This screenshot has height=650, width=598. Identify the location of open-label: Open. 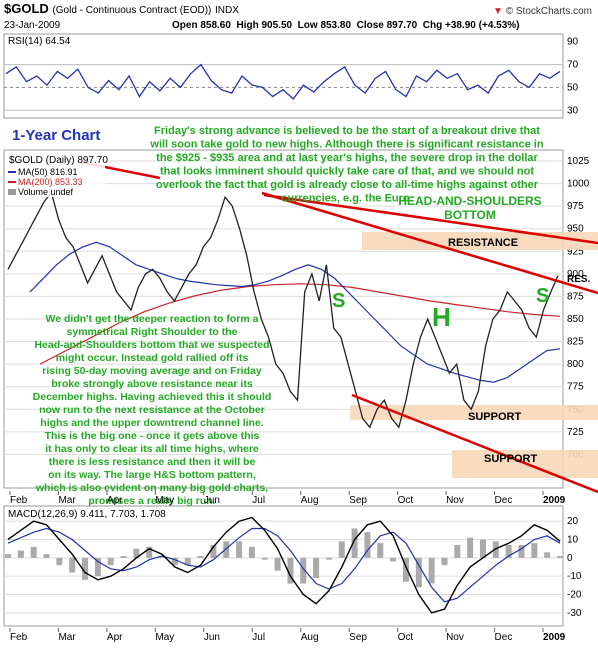
(185, 25).